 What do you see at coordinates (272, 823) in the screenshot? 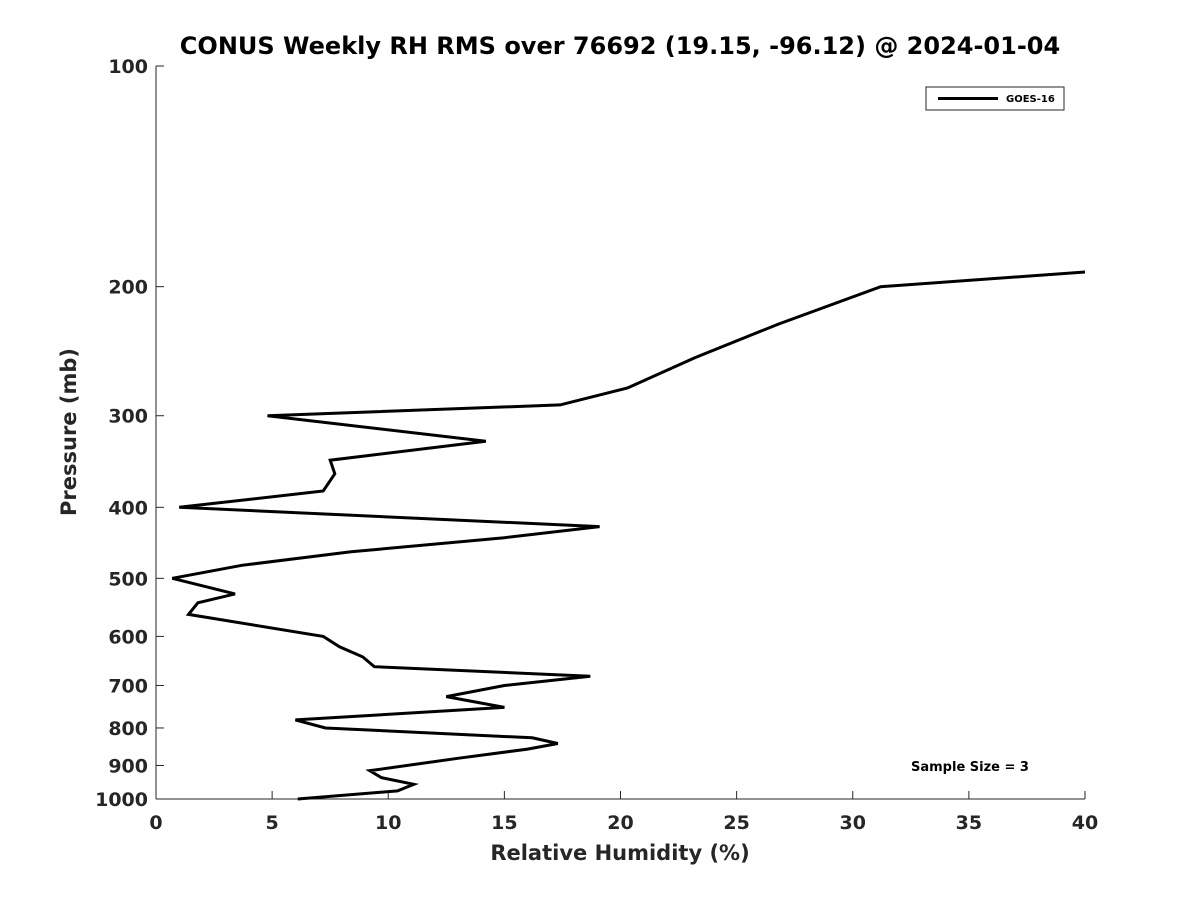
I see `x-tick-label: 5` at bounding box center [272, 823].